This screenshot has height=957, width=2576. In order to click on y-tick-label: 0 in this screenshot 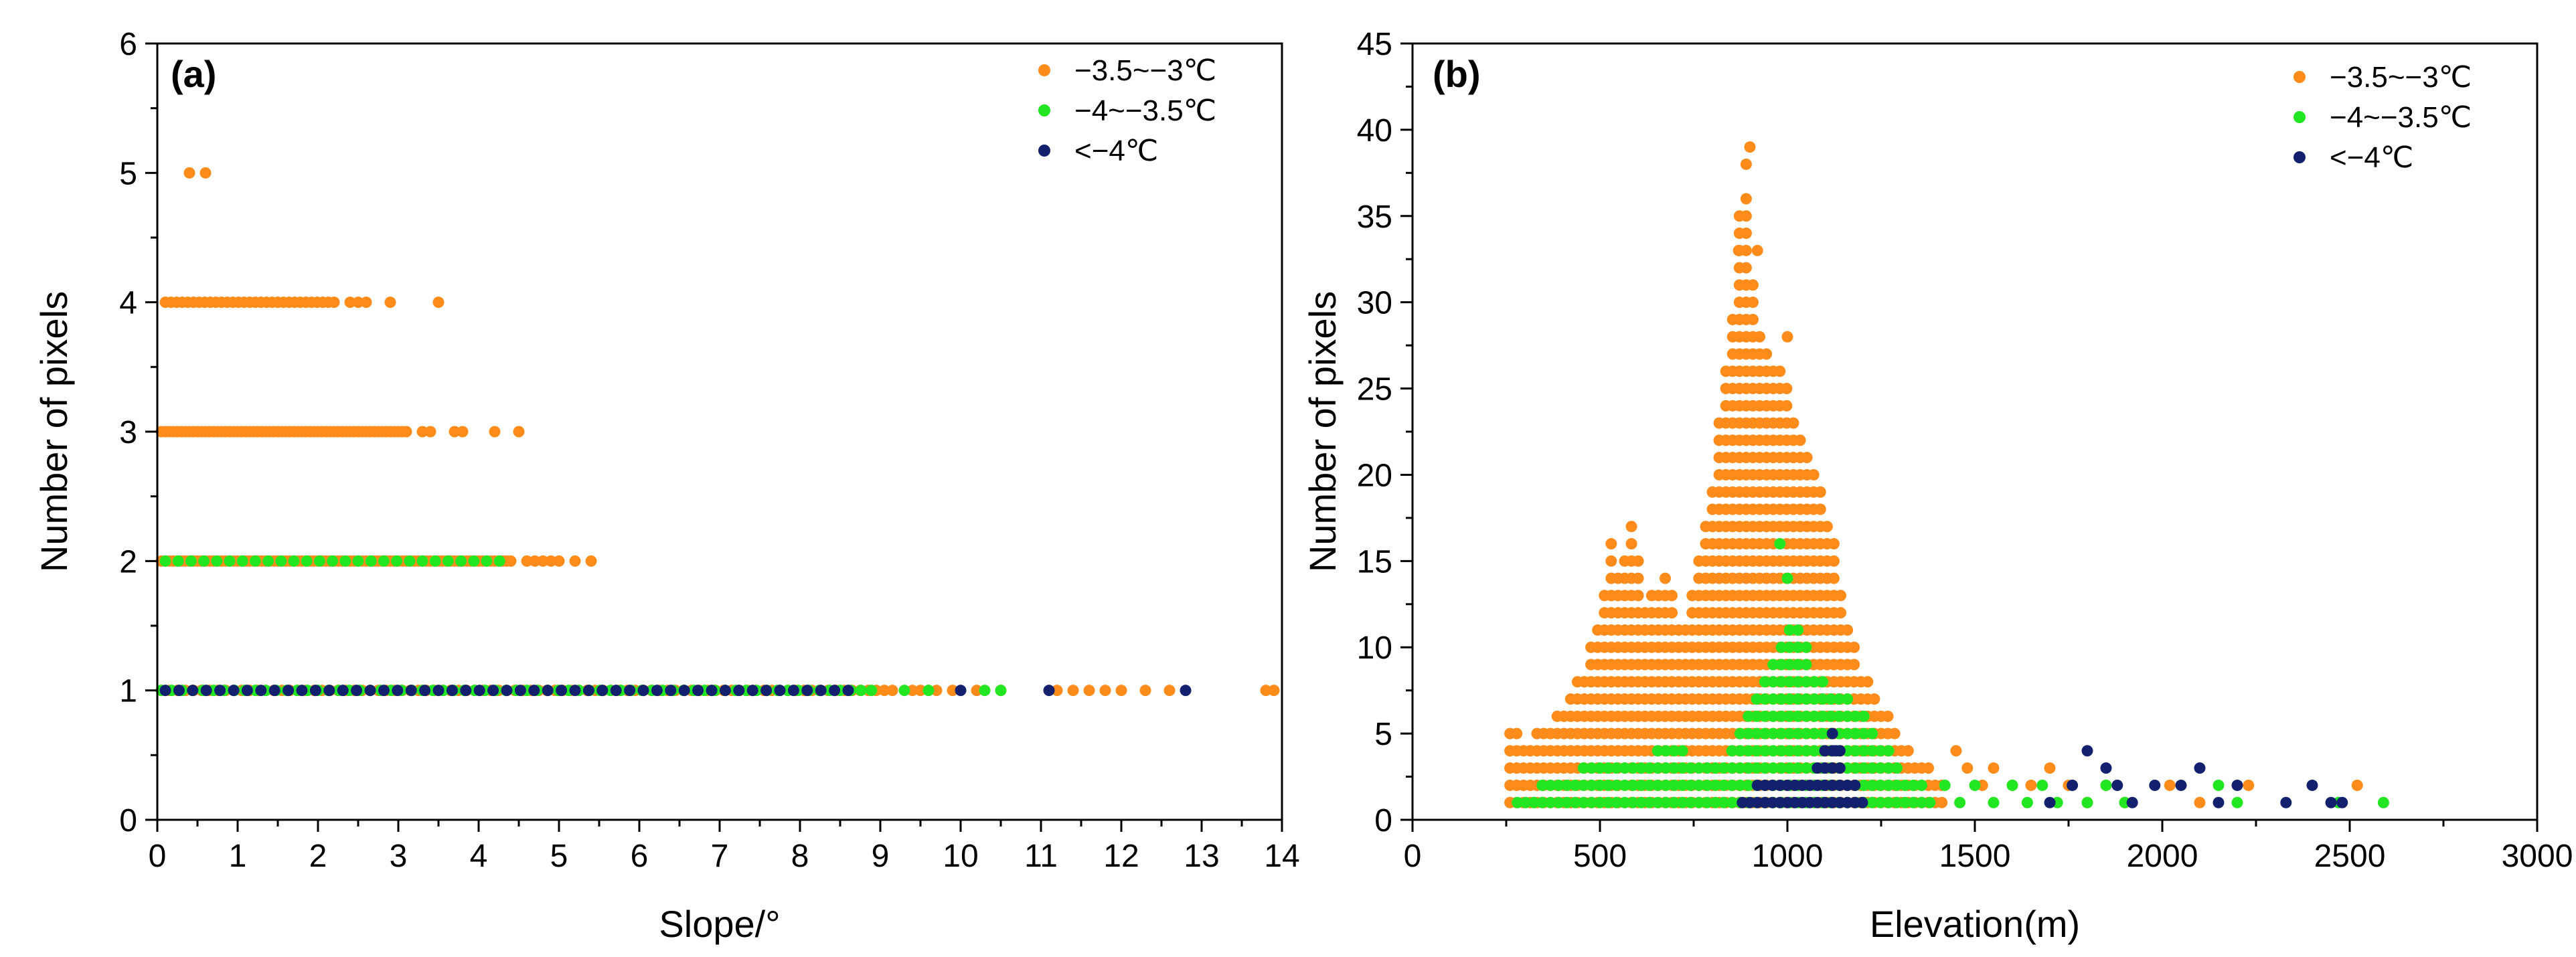, I will do `click(128, 821)`.